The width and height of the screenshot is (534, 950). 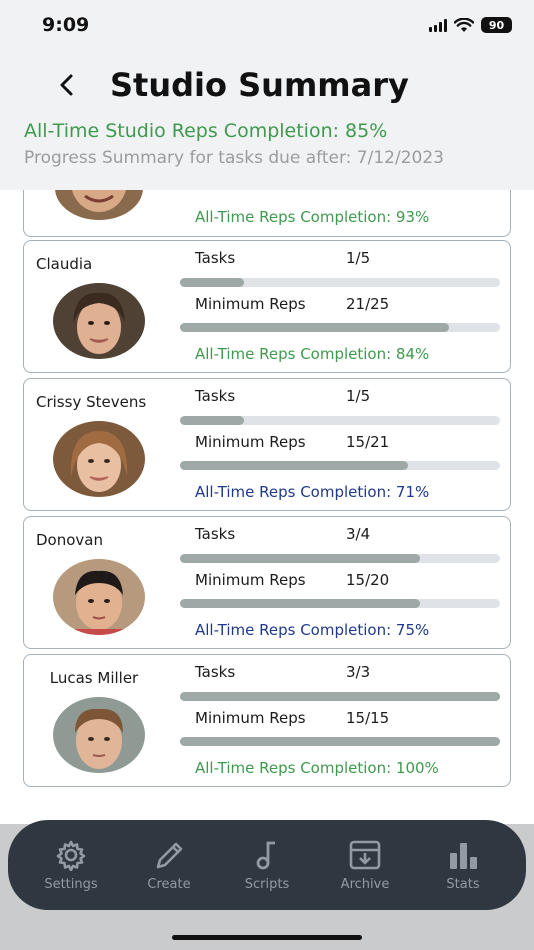 I want to click on wifi-icon, so click(x=464, y=24).